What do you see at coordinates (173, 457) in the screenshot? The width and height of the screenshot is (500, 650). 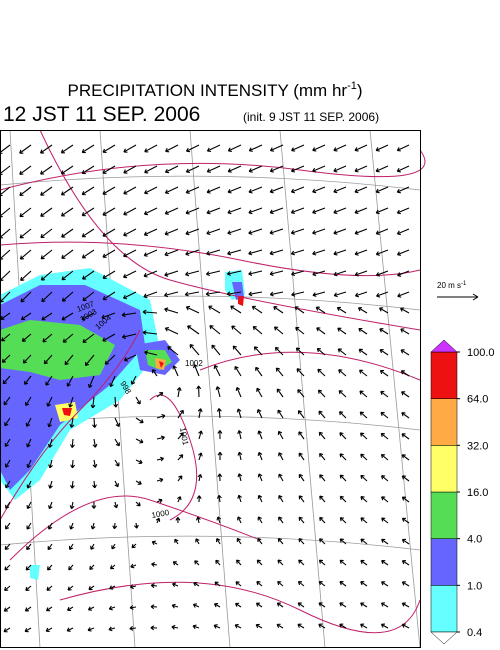 I see `isobar` at bounding box center [173, 457].